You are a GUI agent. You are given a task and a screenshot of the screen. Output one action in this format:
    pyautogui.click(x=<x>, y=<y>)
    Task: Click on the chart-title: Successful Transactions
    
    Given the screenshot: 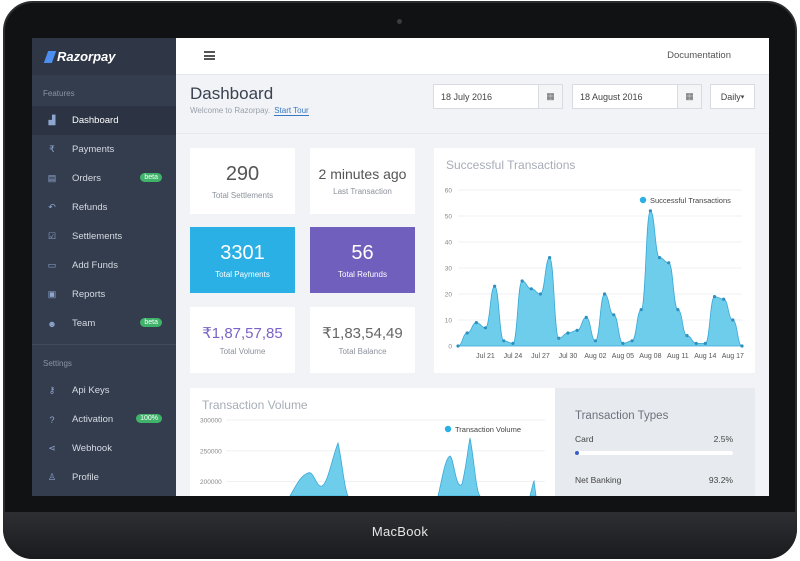 What is the action you would take?
    pyautogui.click(x=511, y=165)
    